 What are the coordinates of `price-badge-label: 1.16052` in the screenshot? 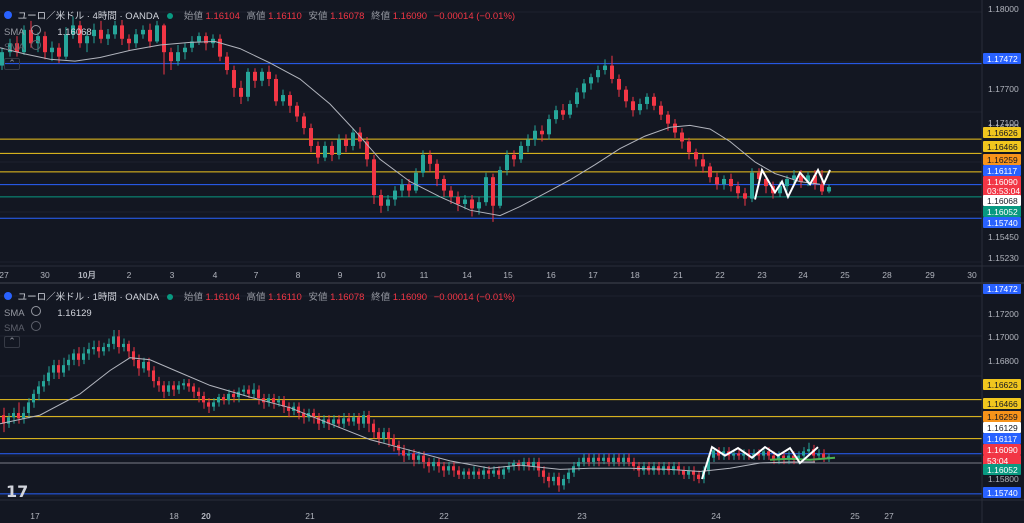 It's located at (1002, 470).